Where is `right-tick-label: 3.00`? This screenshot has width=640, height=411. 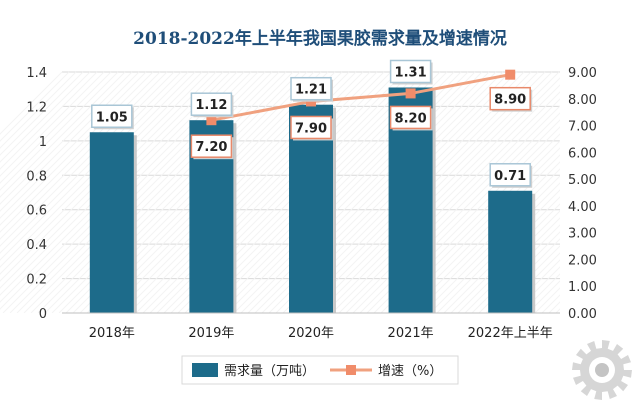
right-tick-label: 3.00 is located at coordinates (582, 234).